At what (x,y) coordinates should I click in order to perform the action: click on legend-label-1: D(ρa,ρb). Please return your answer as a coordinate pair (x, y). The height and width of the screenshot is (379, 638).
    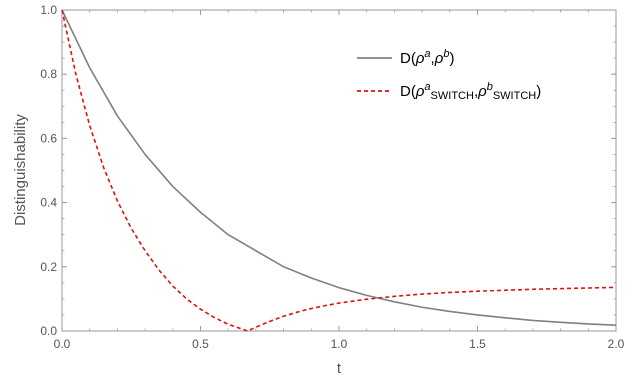
    Looking at the image, I should click on (427, 57).